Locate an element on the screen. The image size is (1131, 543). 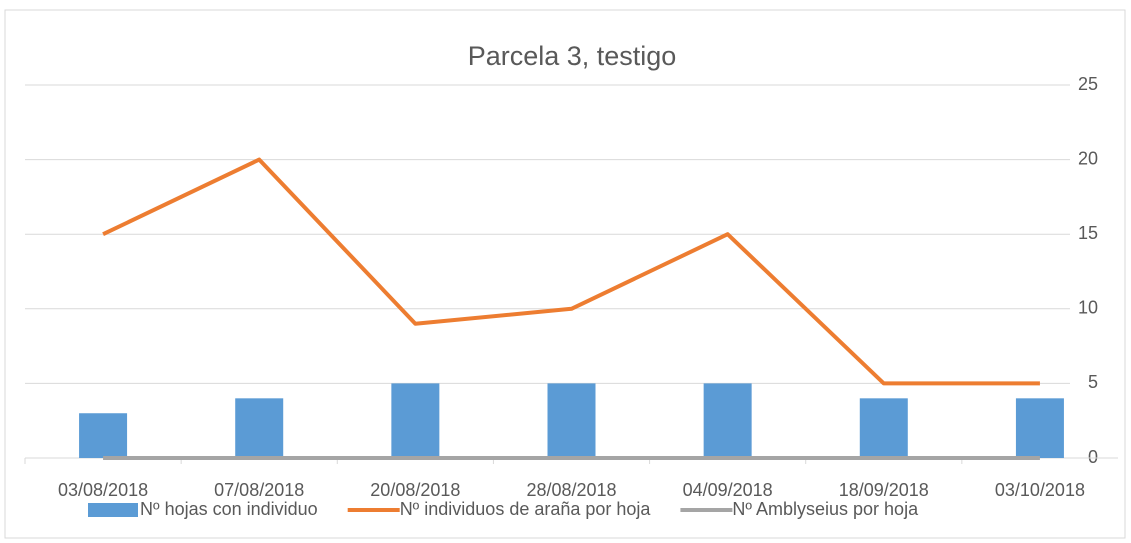
y-tick-label: 25 is located at coordinates (1088, 84).